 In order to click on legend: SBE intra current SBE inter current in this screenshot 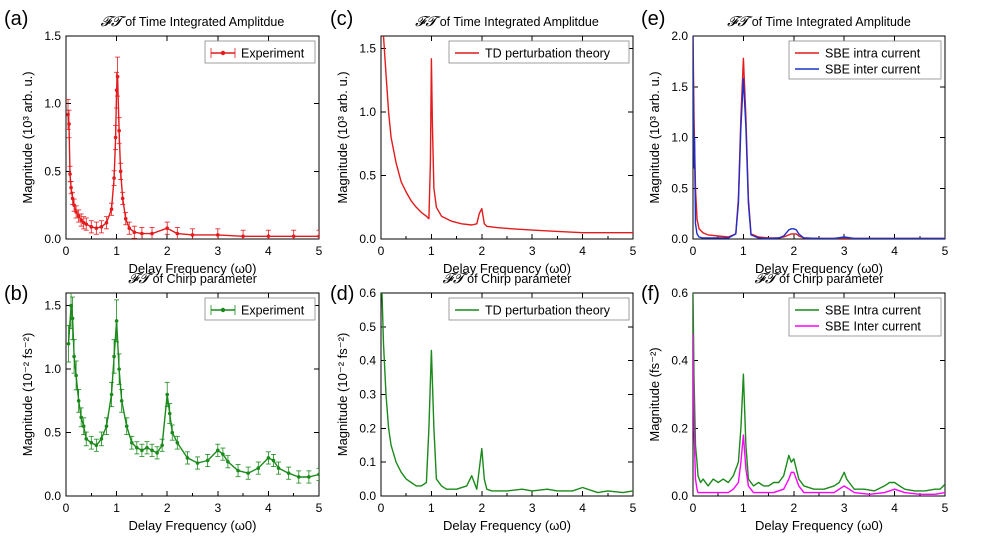, I will do `click(865, 60)`.